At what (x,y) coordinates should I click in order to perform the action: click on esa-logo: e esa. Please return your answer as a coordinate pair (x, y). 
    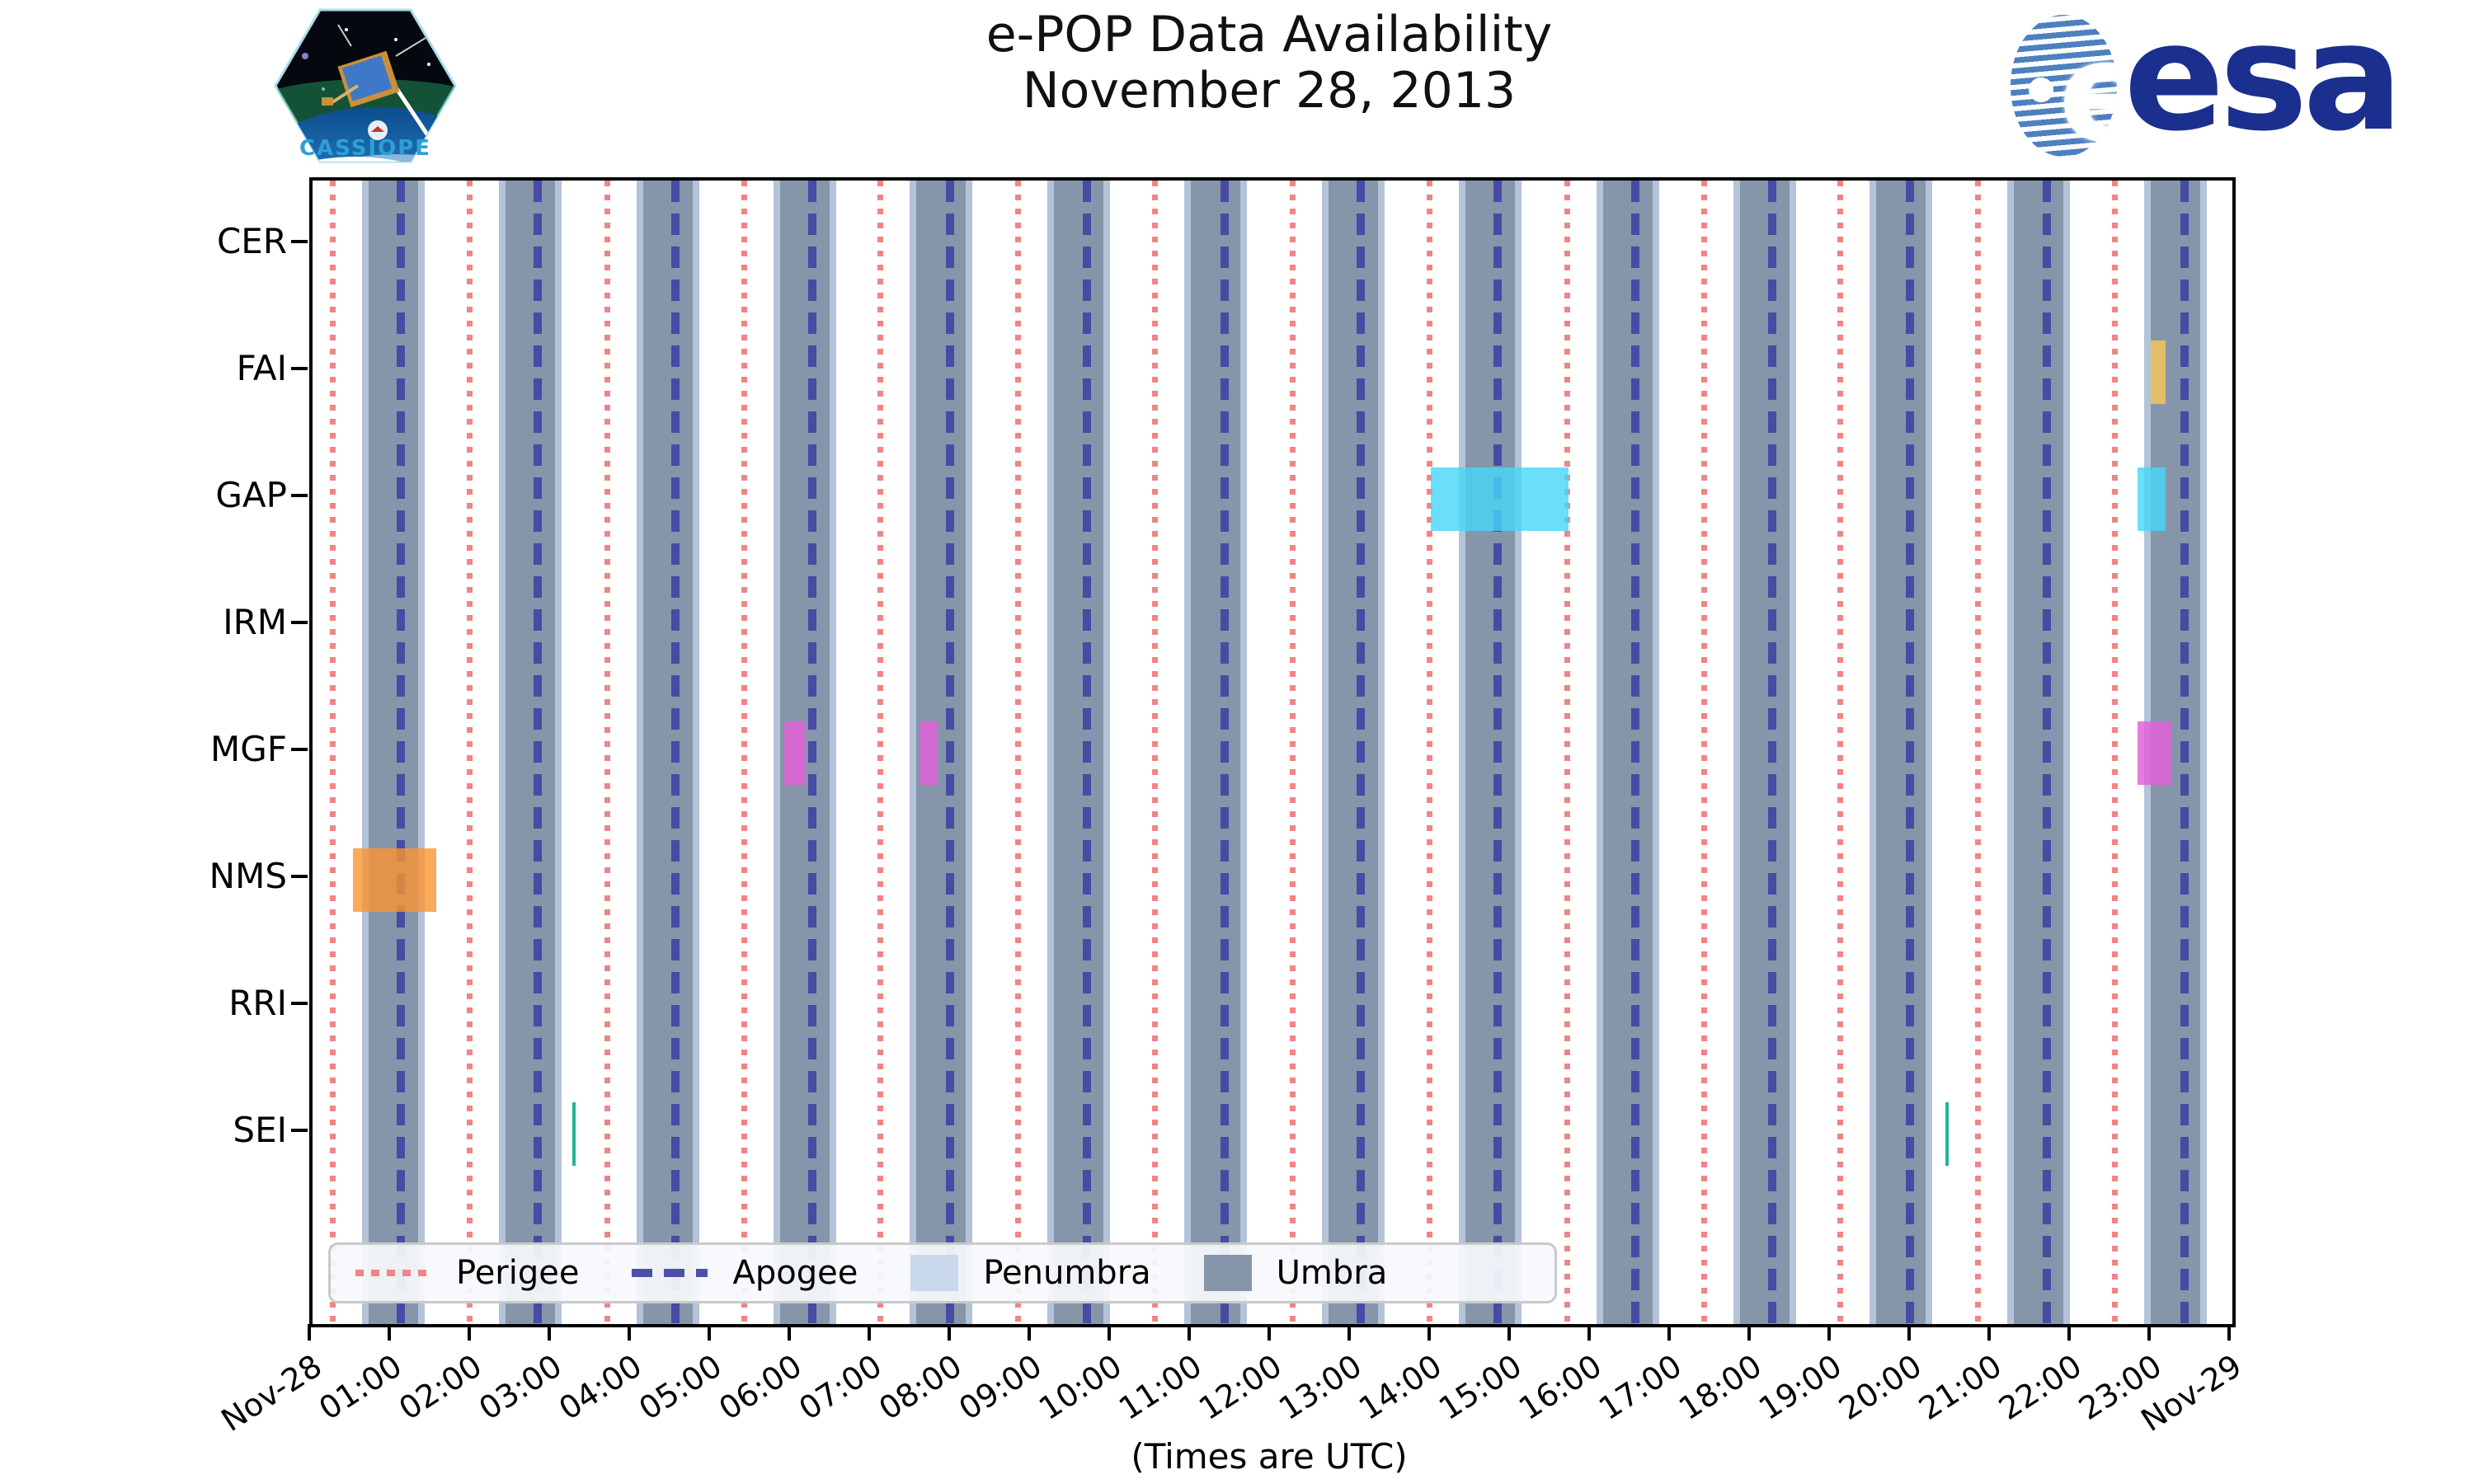
    Looking at the image, I should click on (2207, 82).